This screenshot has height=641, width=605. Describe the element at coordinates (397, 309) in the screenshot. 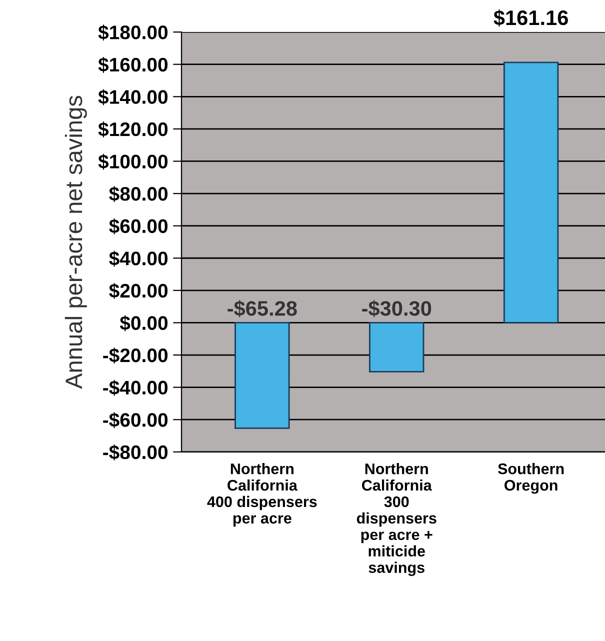

I see `data-label: -$30.30` at that location.